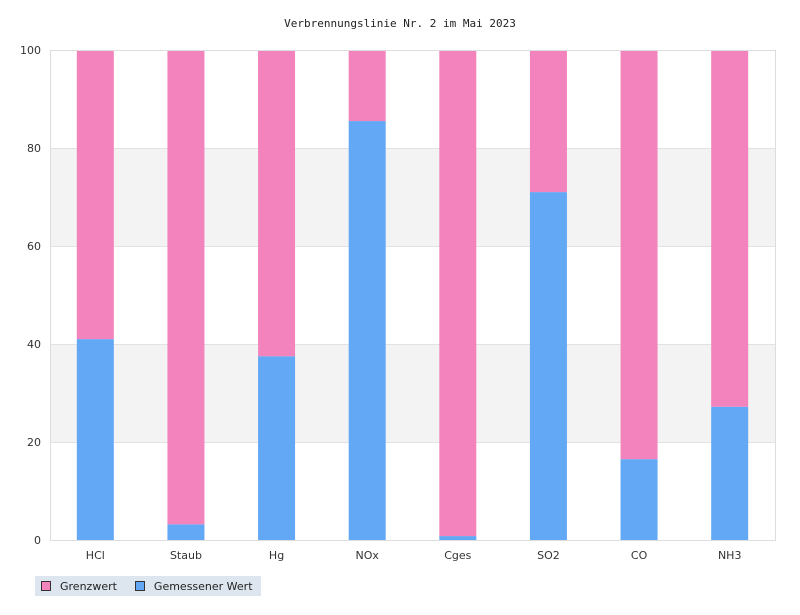 The image size is (800, 615). What do you see at coordinates (730, 473) in the screenshot?
I see `bar-gemessener-wert-nh3` at bounding box center [730, 473].